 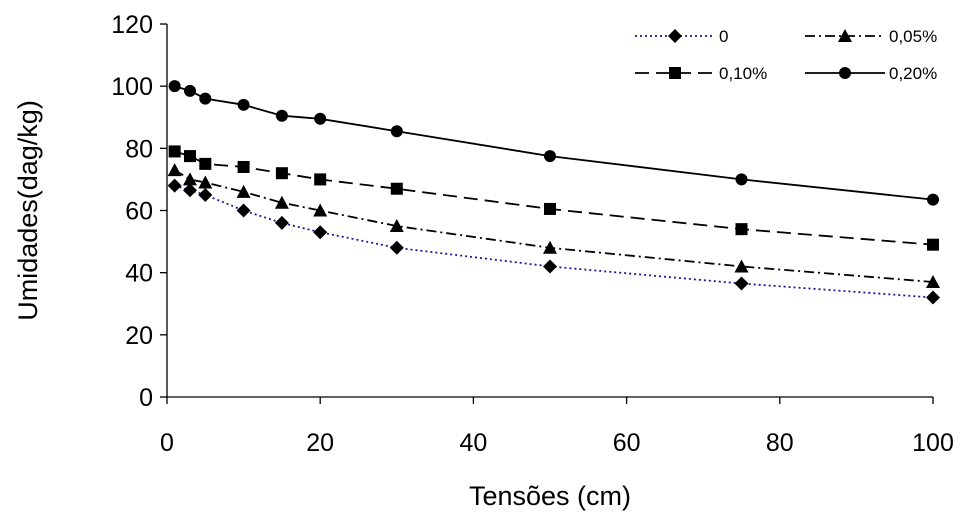 What do you see at coordinates (723, 36) in the screenshot?
I see `legend-label: 0` at bounding box center [723, 36].